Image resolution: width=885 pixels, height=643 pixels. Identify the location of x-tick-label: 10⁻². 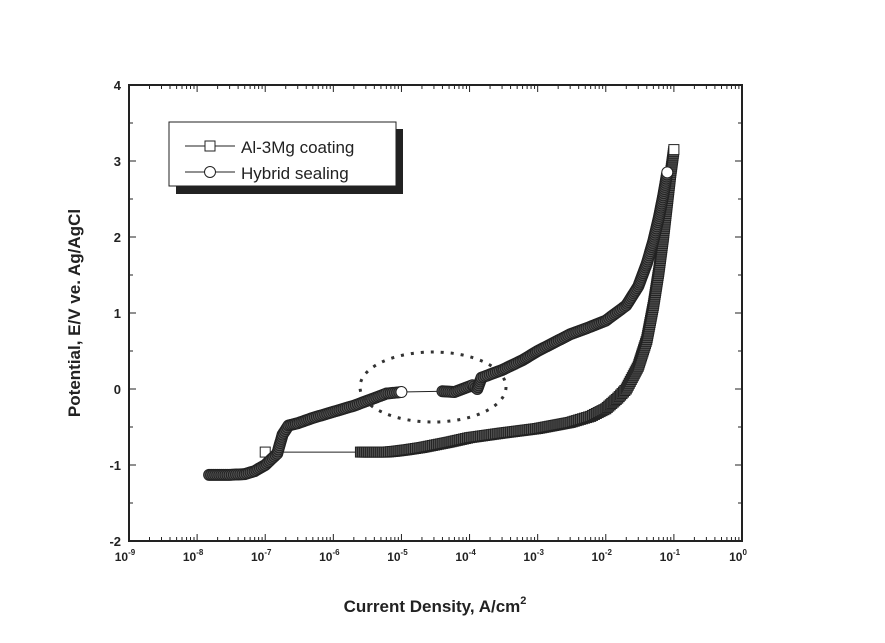
(602, 556).